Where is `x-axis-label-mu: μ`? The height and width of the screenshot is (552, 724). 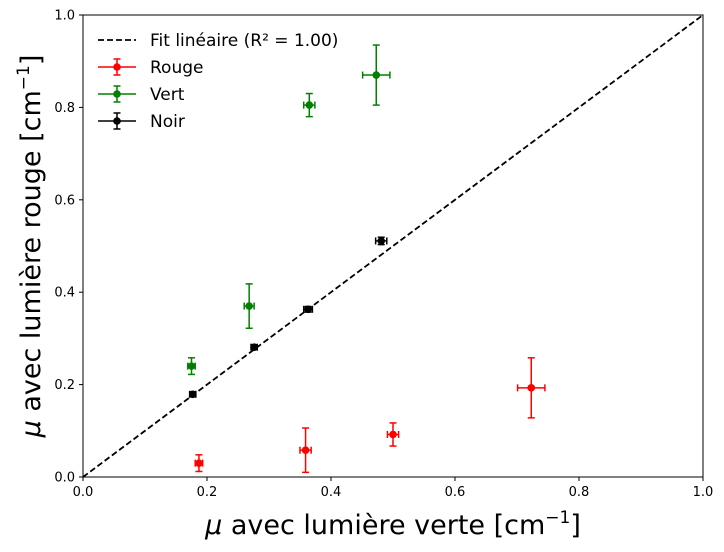 x-axis-label-mu: μ is located at coordinates (213, 525).